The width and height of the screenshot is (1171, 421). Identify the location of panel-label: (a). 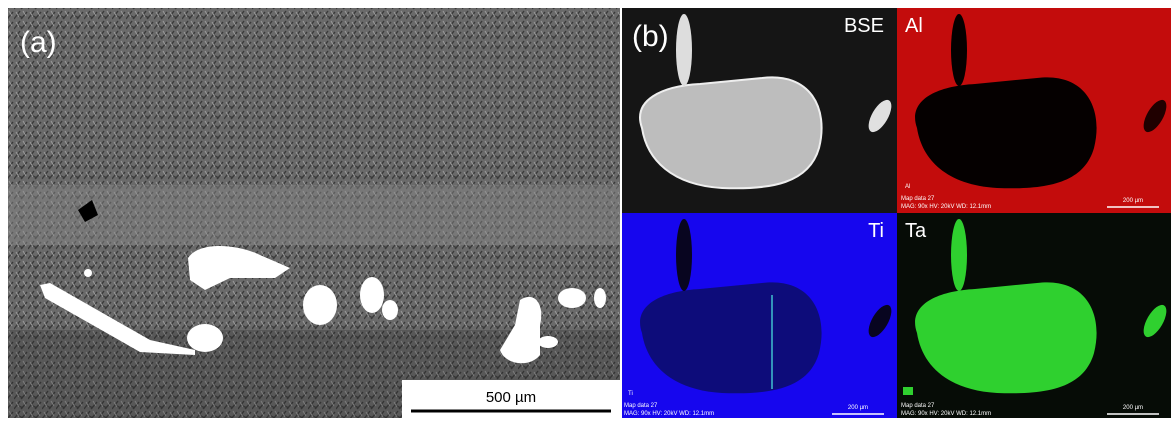
(38, 42).